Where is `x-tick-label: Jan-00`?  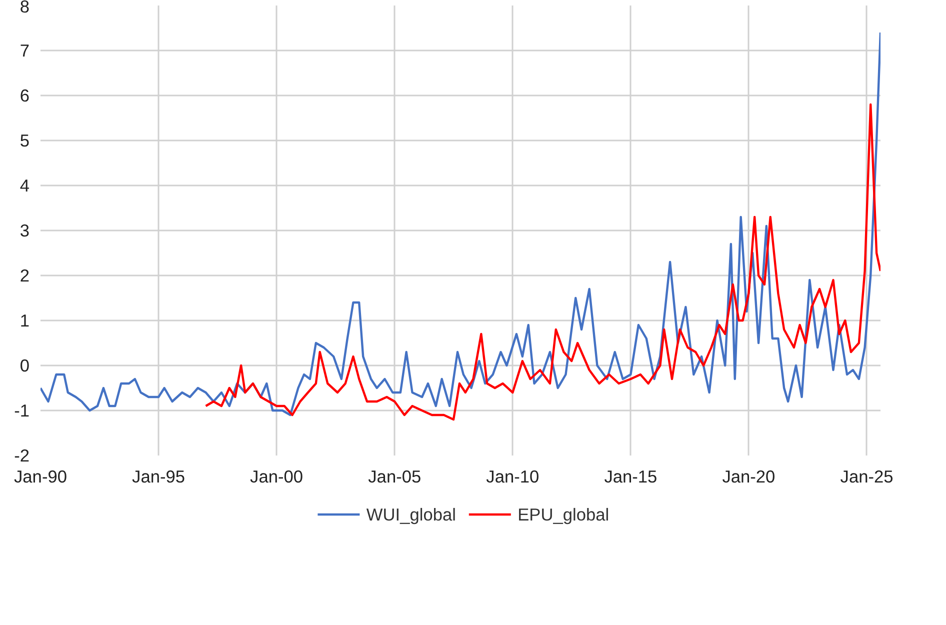 x-tick-label: Jan-00 is located at coordinates (277, 476).